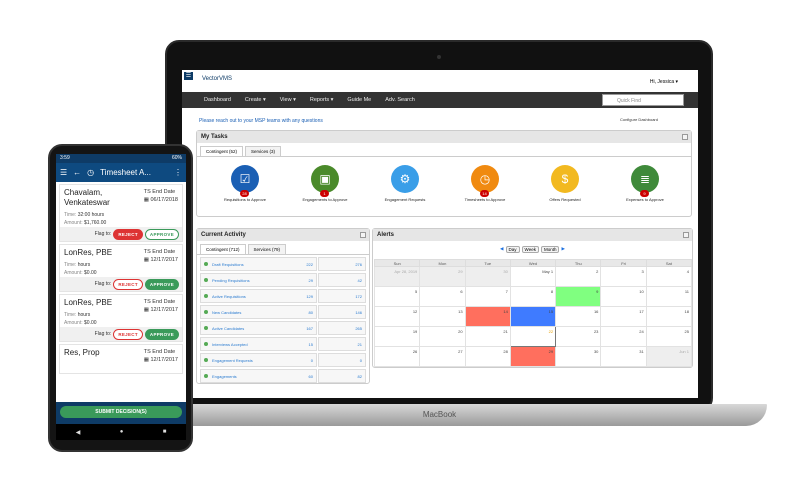 The image size is (800, 484). What do you see at coordinates (342, 344) in the screenshot?
I see `activity-count-2: 21` at bounding box center [342, 344].